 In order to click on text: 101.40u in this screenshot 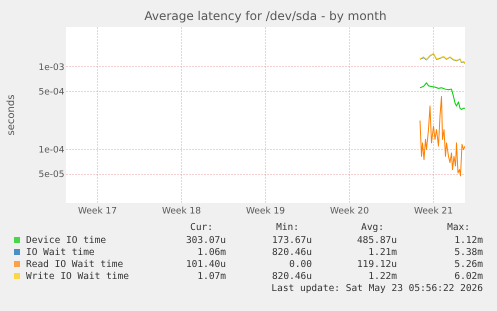, I will do `click(206, 264)`.